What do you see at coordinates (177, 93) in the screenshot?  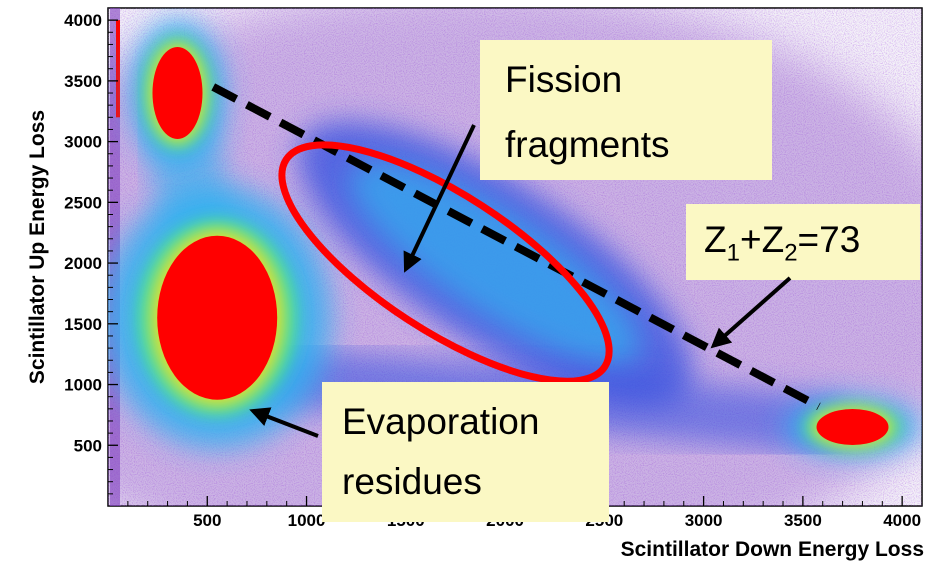 I see `upper-left-blob` at bounding box center [177, 93].